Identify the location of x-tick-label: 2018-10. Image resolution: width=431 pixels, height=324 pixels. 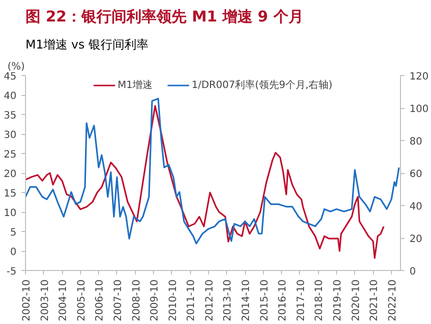
(320, 300).